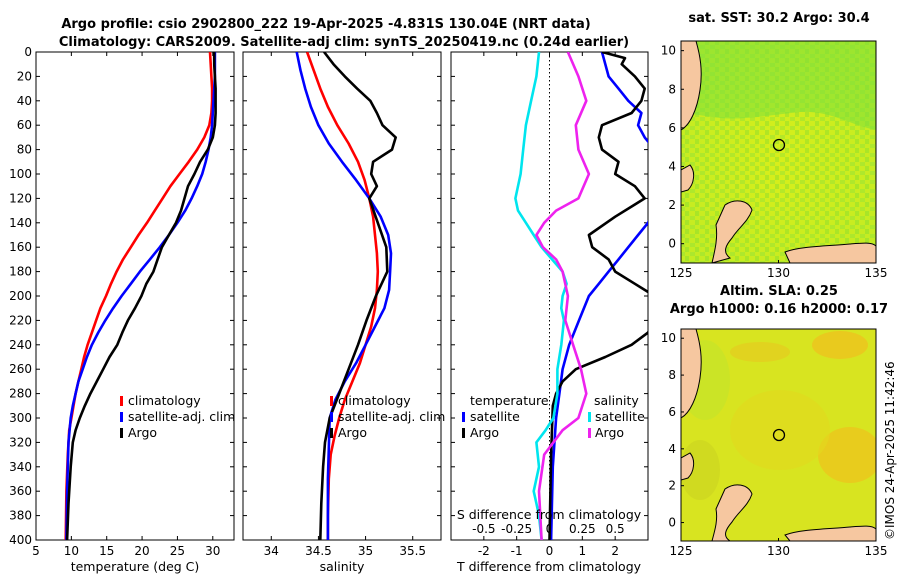  What do you see at coordinates (24, 125) in the screenshot?
I see `depth-tick-label: 60` at bounding box center [24, 125].